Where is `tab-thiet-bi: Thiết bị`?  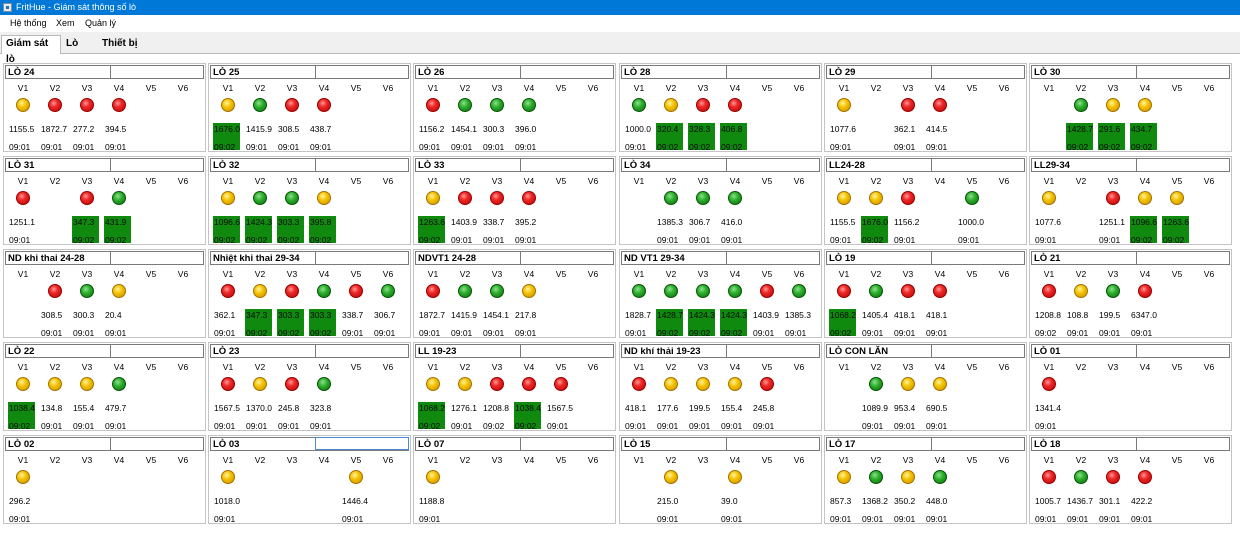 tab-thiet-bi: Thiết bị is located at coordinates (120, 43).